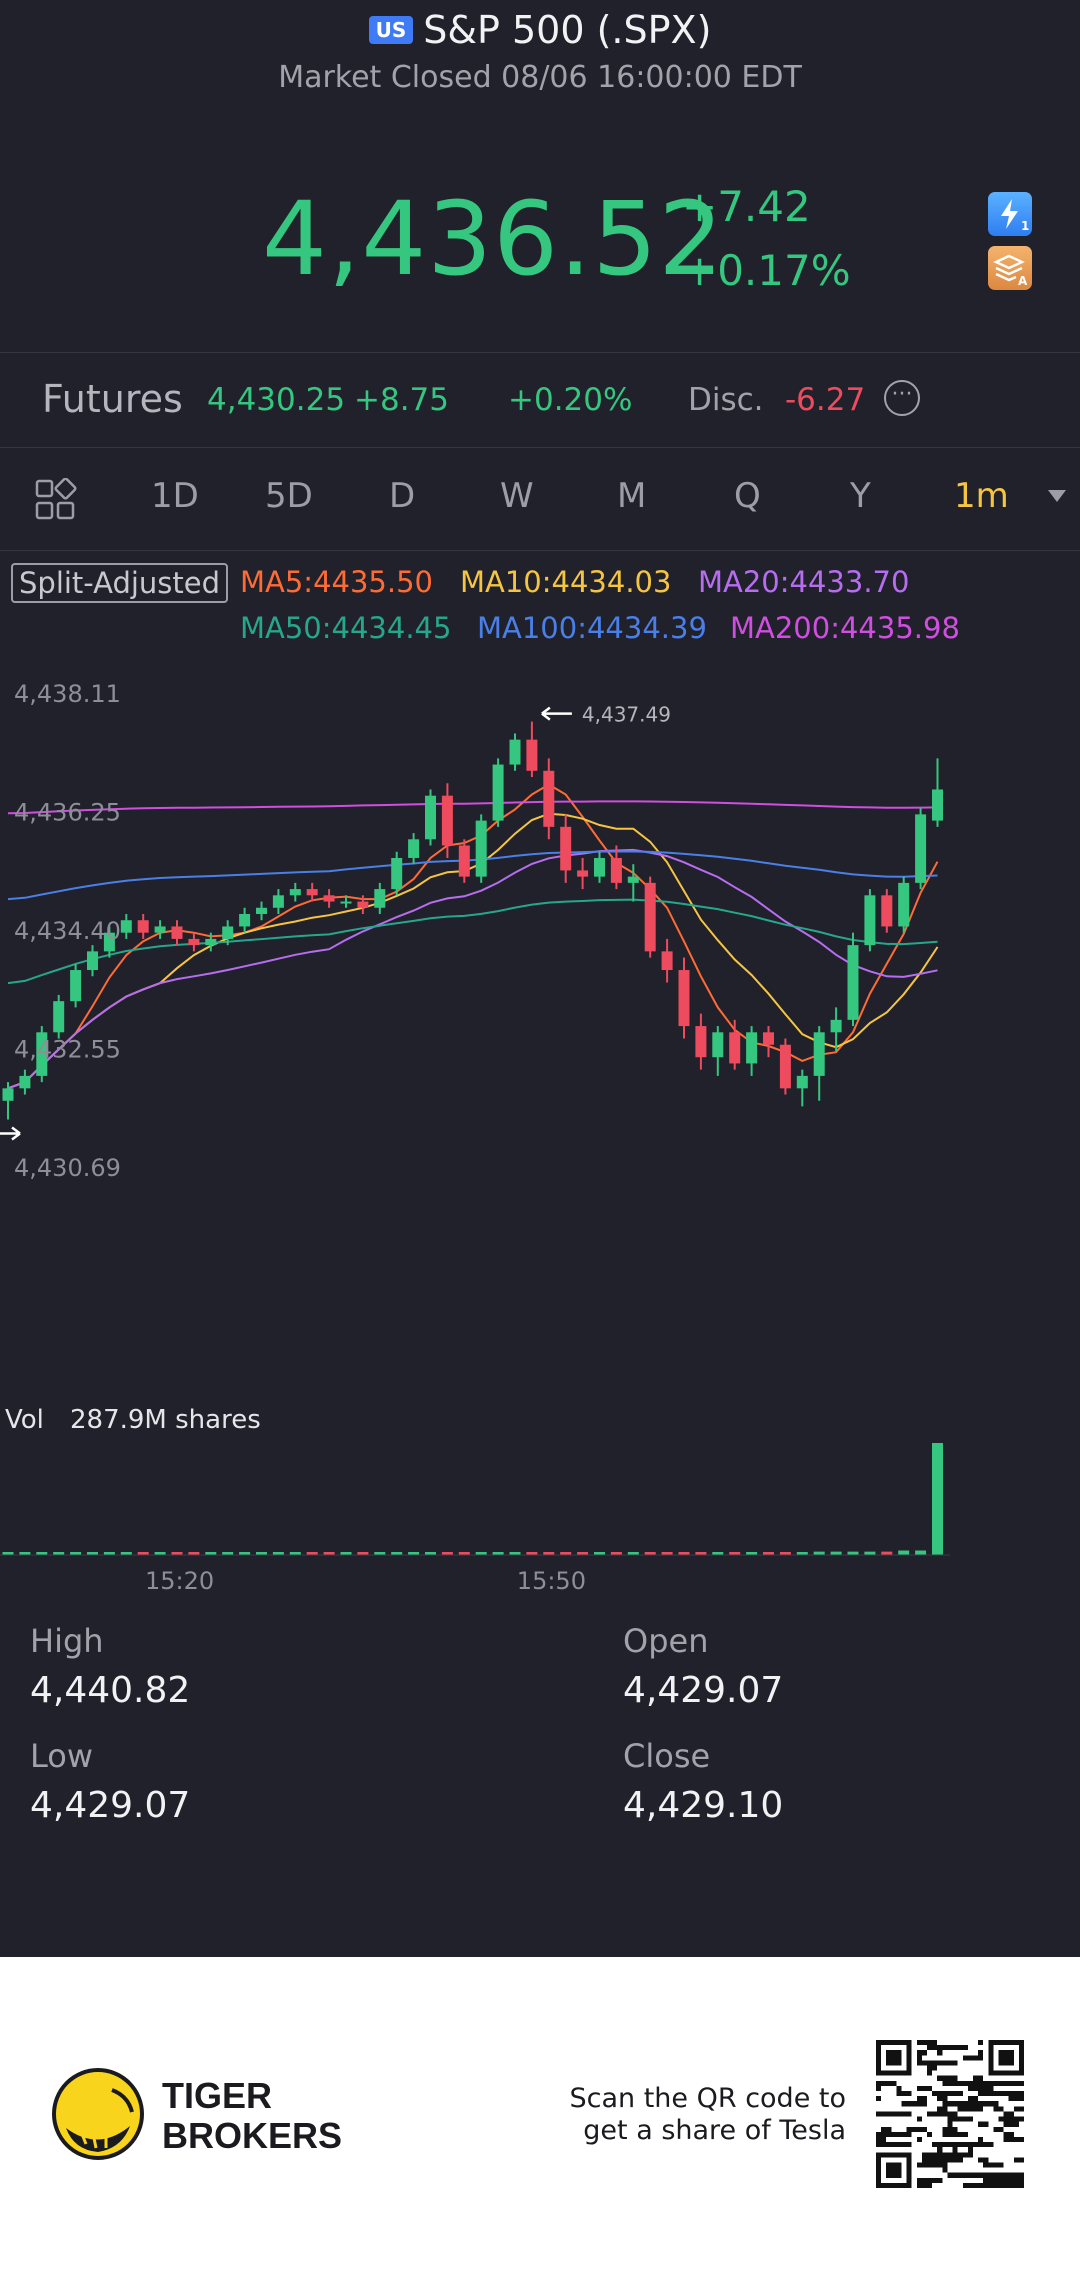 The image size is (1080, 2273). What do you see at coordinates (110, 1805) in the screenshot?
I see `low-value: 4,429.07` at bounding box center [110, 1805].